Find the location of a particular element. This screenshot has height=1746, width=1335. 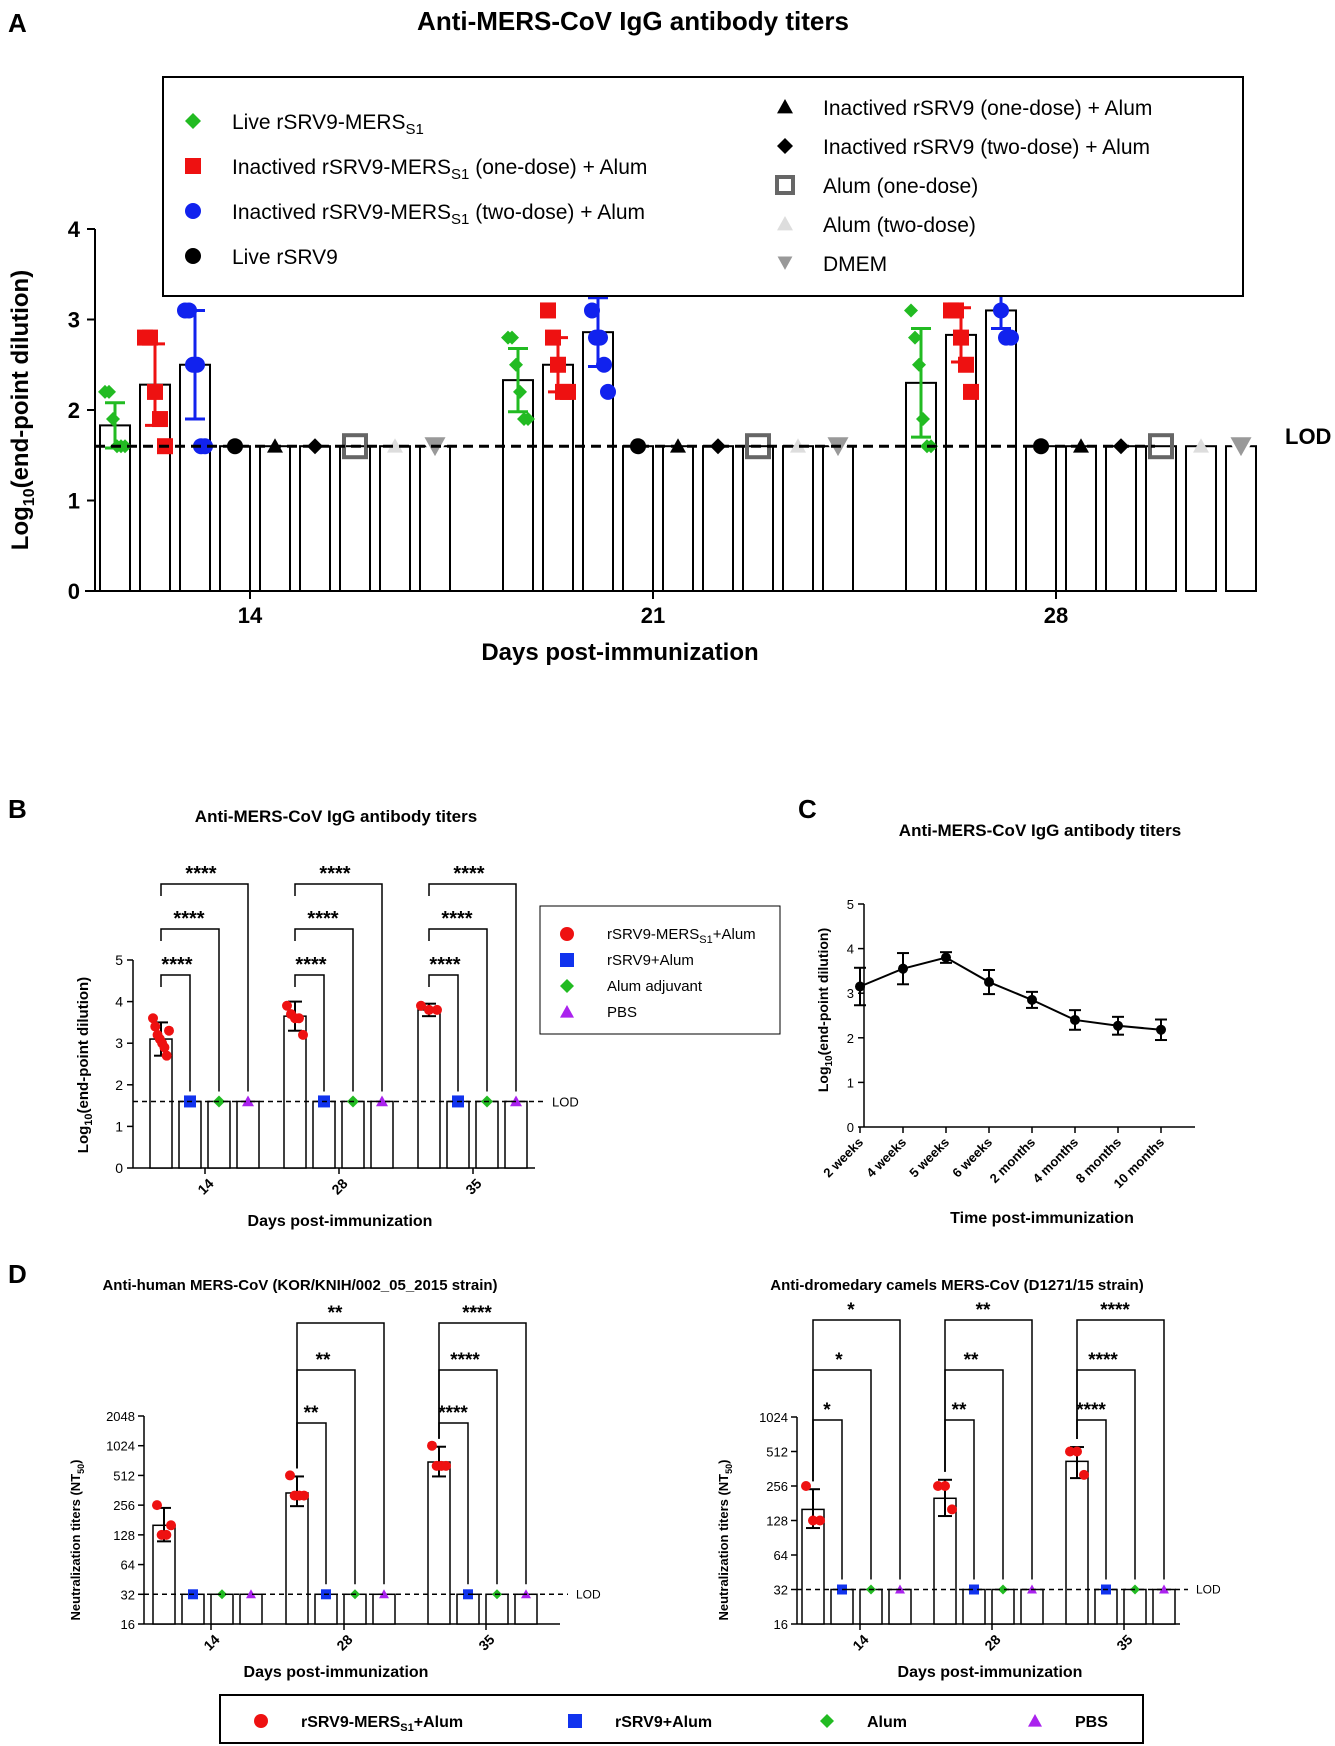

panel-d1-category-label: 14 is located at coordinates (211, 1642).